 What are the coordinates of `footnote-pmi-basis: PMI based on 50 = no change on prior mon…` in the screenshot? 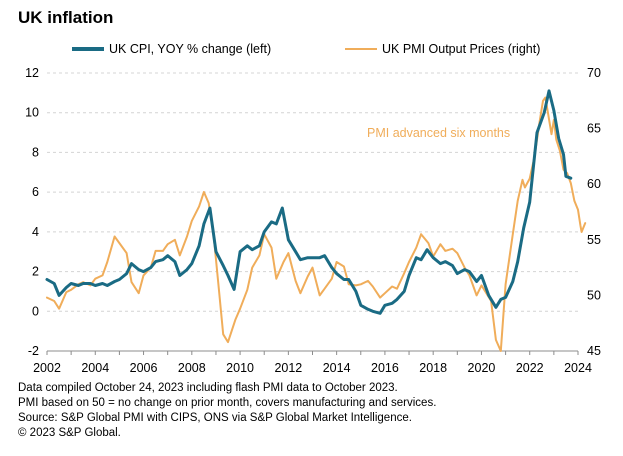 It's located at (227, 403).